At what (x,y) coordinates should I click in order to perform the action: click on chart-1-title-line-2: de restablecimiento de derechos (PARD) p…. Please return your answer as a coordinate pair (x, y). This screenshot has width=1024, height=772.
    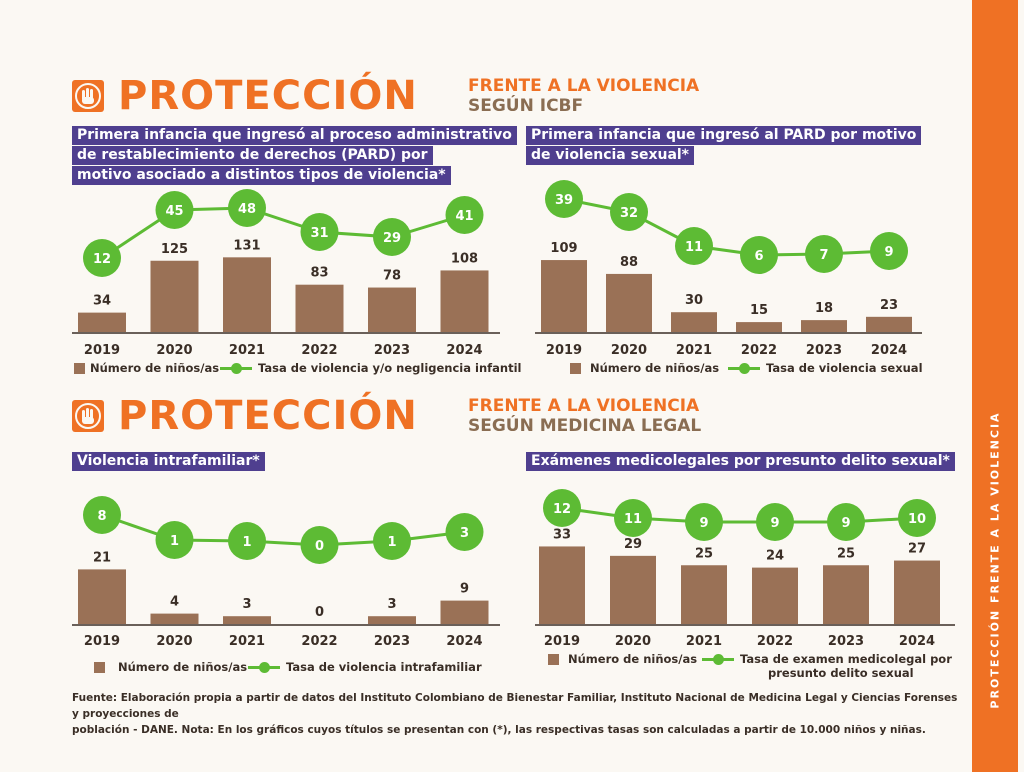
    Looking at the image, I should click on (252, 155).